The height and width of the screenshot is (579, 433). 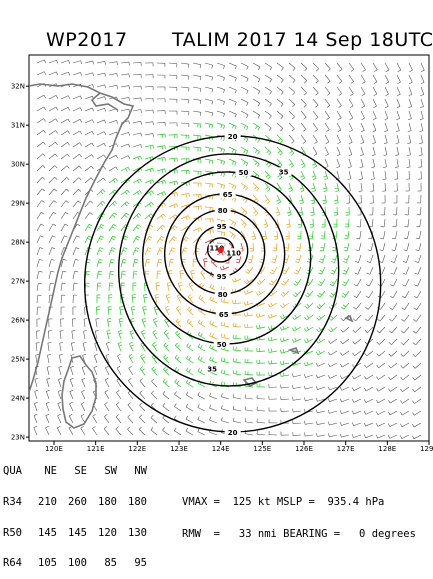 I want to click on lat-label: 30N, so click(x=18, y=165).